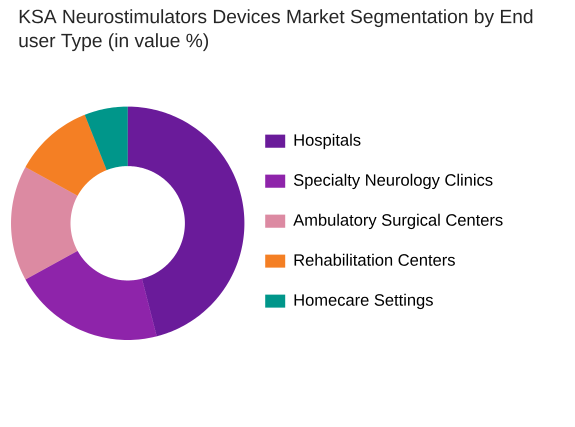 The width and height of the screenshot is (575, 427). Describe the element at coordinates (393, 182) in the screenshot. I see `legend-label: Specialty Neurology Clinics` at that location.